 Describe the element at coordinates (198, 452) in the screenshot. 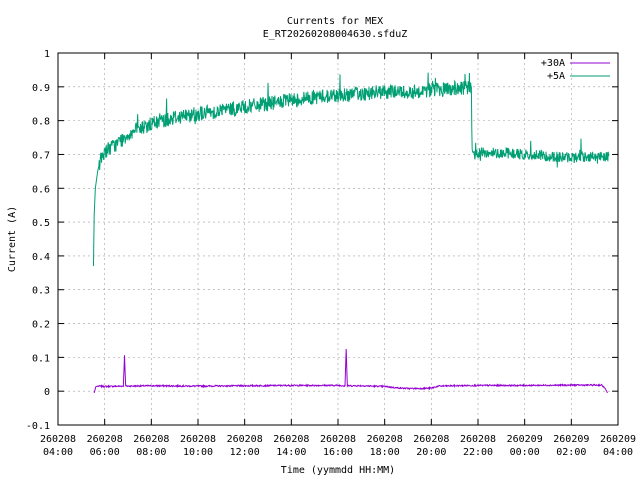

I see `x-tick-time: 10:00` at that location.